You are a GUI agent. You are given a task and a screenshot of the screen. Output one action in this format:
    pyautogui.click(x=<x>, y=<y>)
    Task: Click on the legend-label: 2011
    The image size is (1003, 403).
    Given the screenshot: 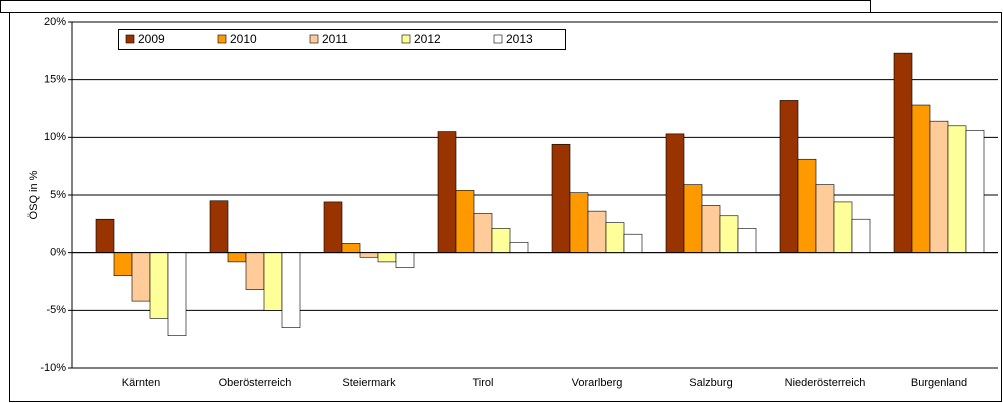 What is the action you would take?
    pyautogui.click(x=335, y=39)
    